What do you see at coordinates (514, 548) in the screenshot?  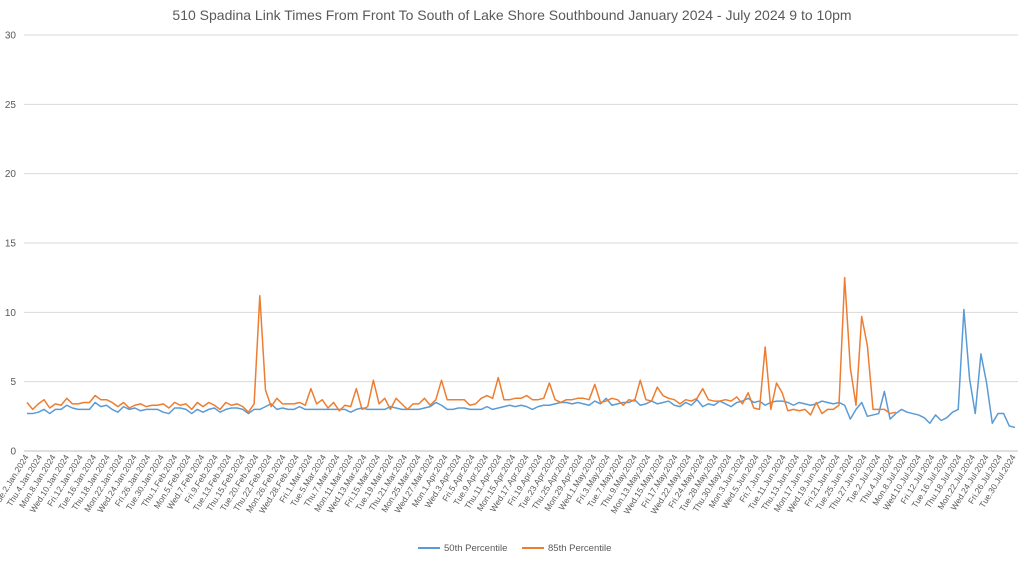 I see `legend: 50th Percentile 85th Percentile` at bounding box center [514, 548].